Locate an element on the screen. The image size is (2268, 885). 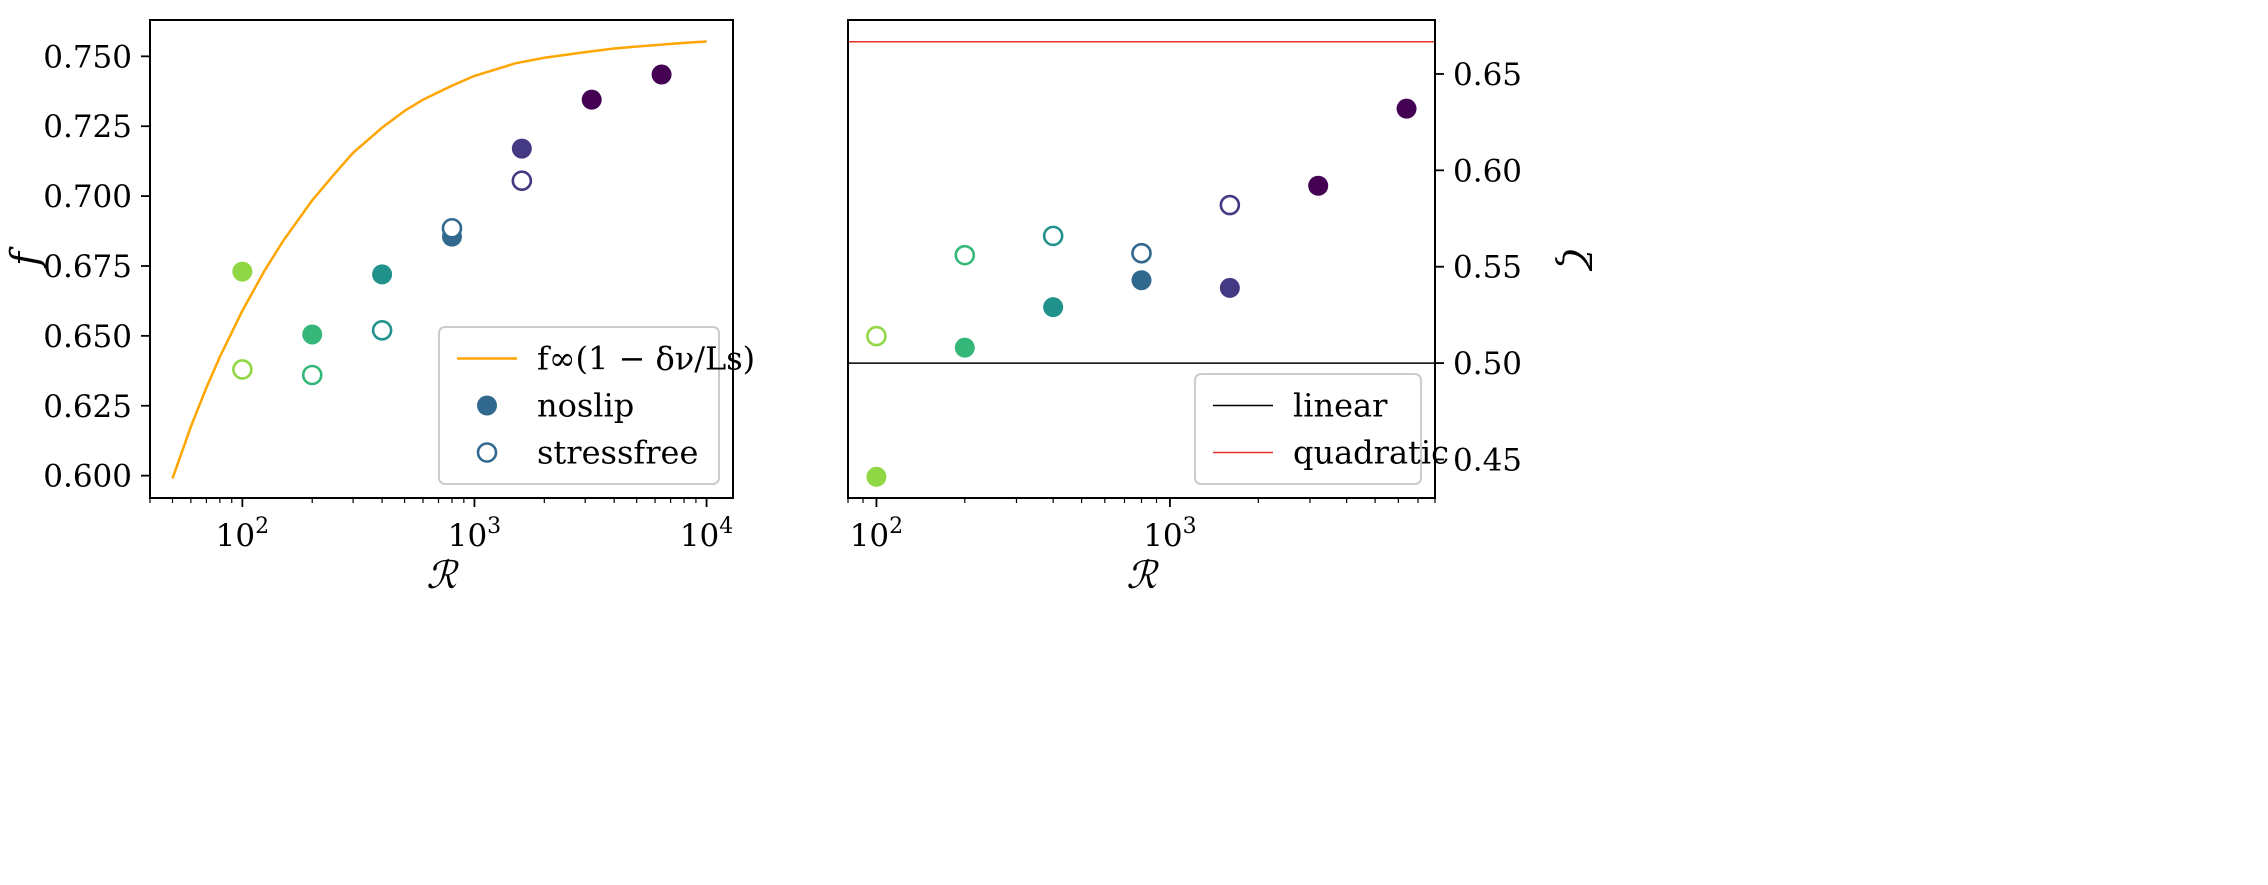
y-tick-label: 0.750 is located at coordinates (87, 57).